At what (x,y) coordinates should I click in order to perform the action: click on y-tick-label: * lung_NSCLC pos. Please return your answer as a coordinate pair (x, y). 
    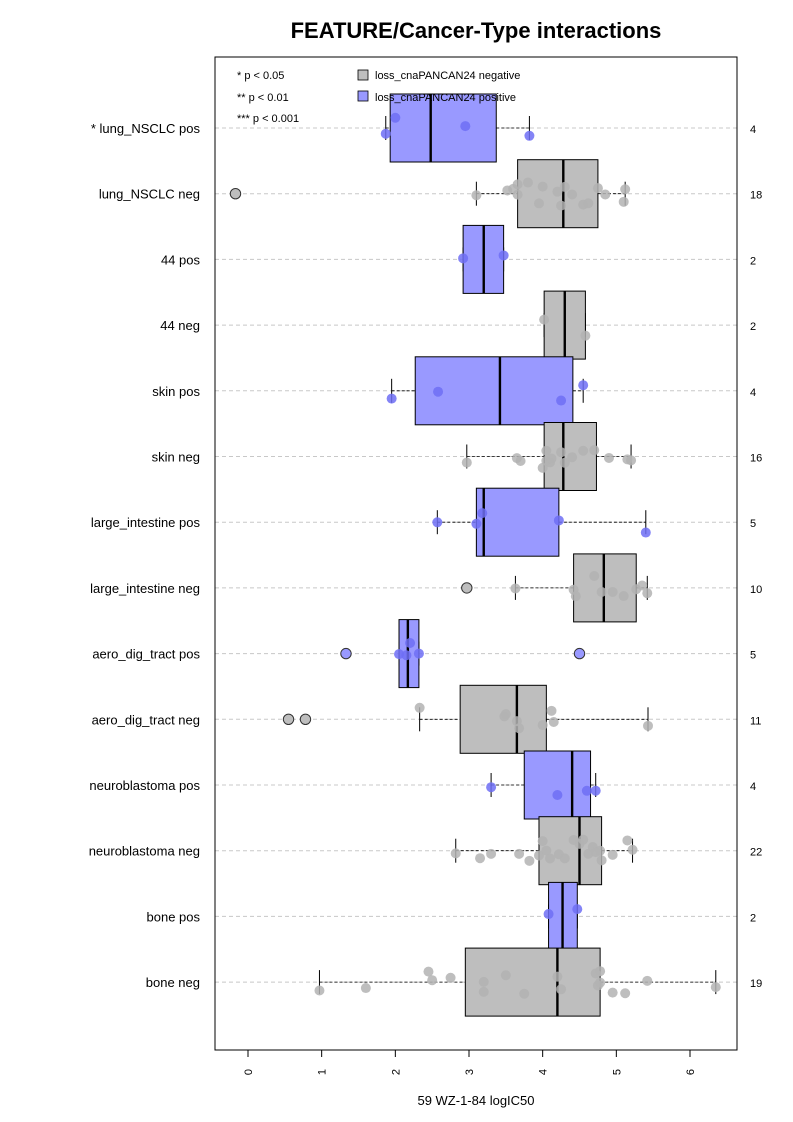
    Looking at the image, I should click on (146, 128).